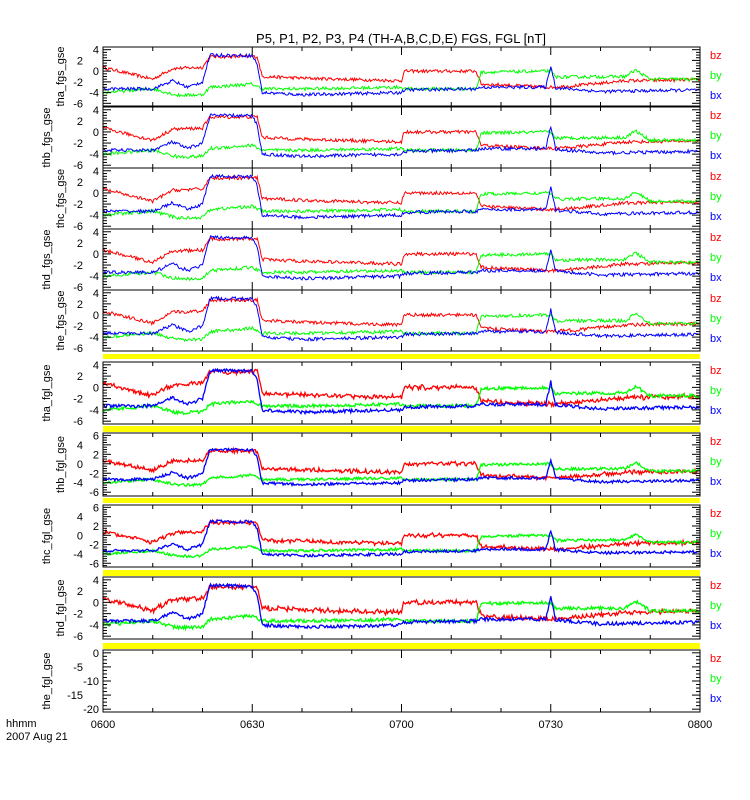 The width and height of the screenshot is (750, 800). Describe the element at coordinates (381, 682) in the screenshot. I see `panel-the_fgl_gse: 0 -5-10-15-20 the_fgl_gse bz by bx` at that location.